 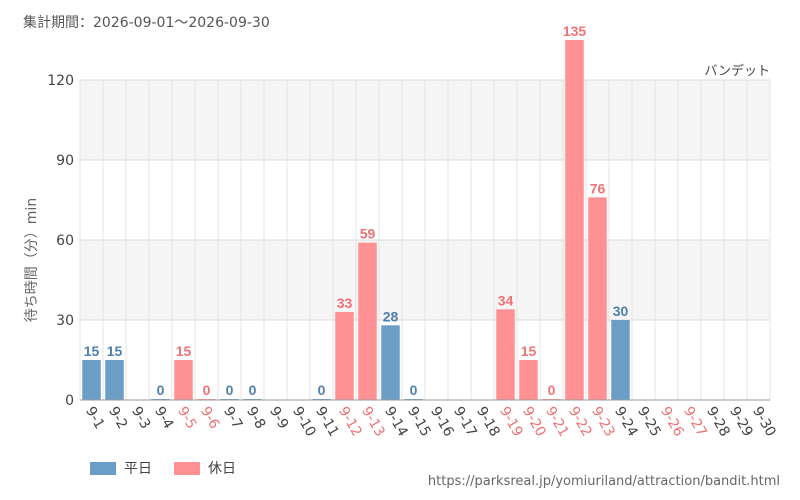 I want to click on value-label-9-13: 59, so click(x=368, y=234).